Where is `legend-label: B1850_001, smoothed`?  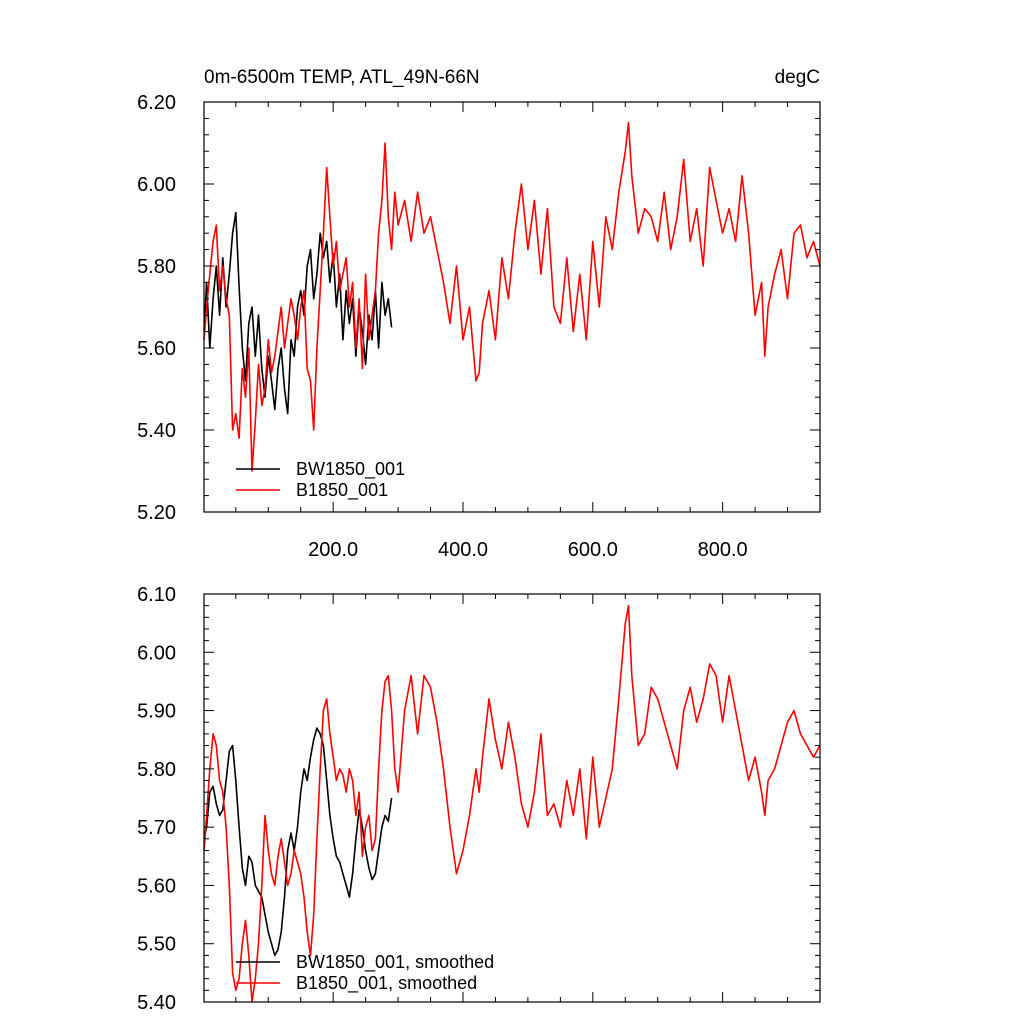 legend-label: B1850_001, smoothed is located at coordinates (386, 983).